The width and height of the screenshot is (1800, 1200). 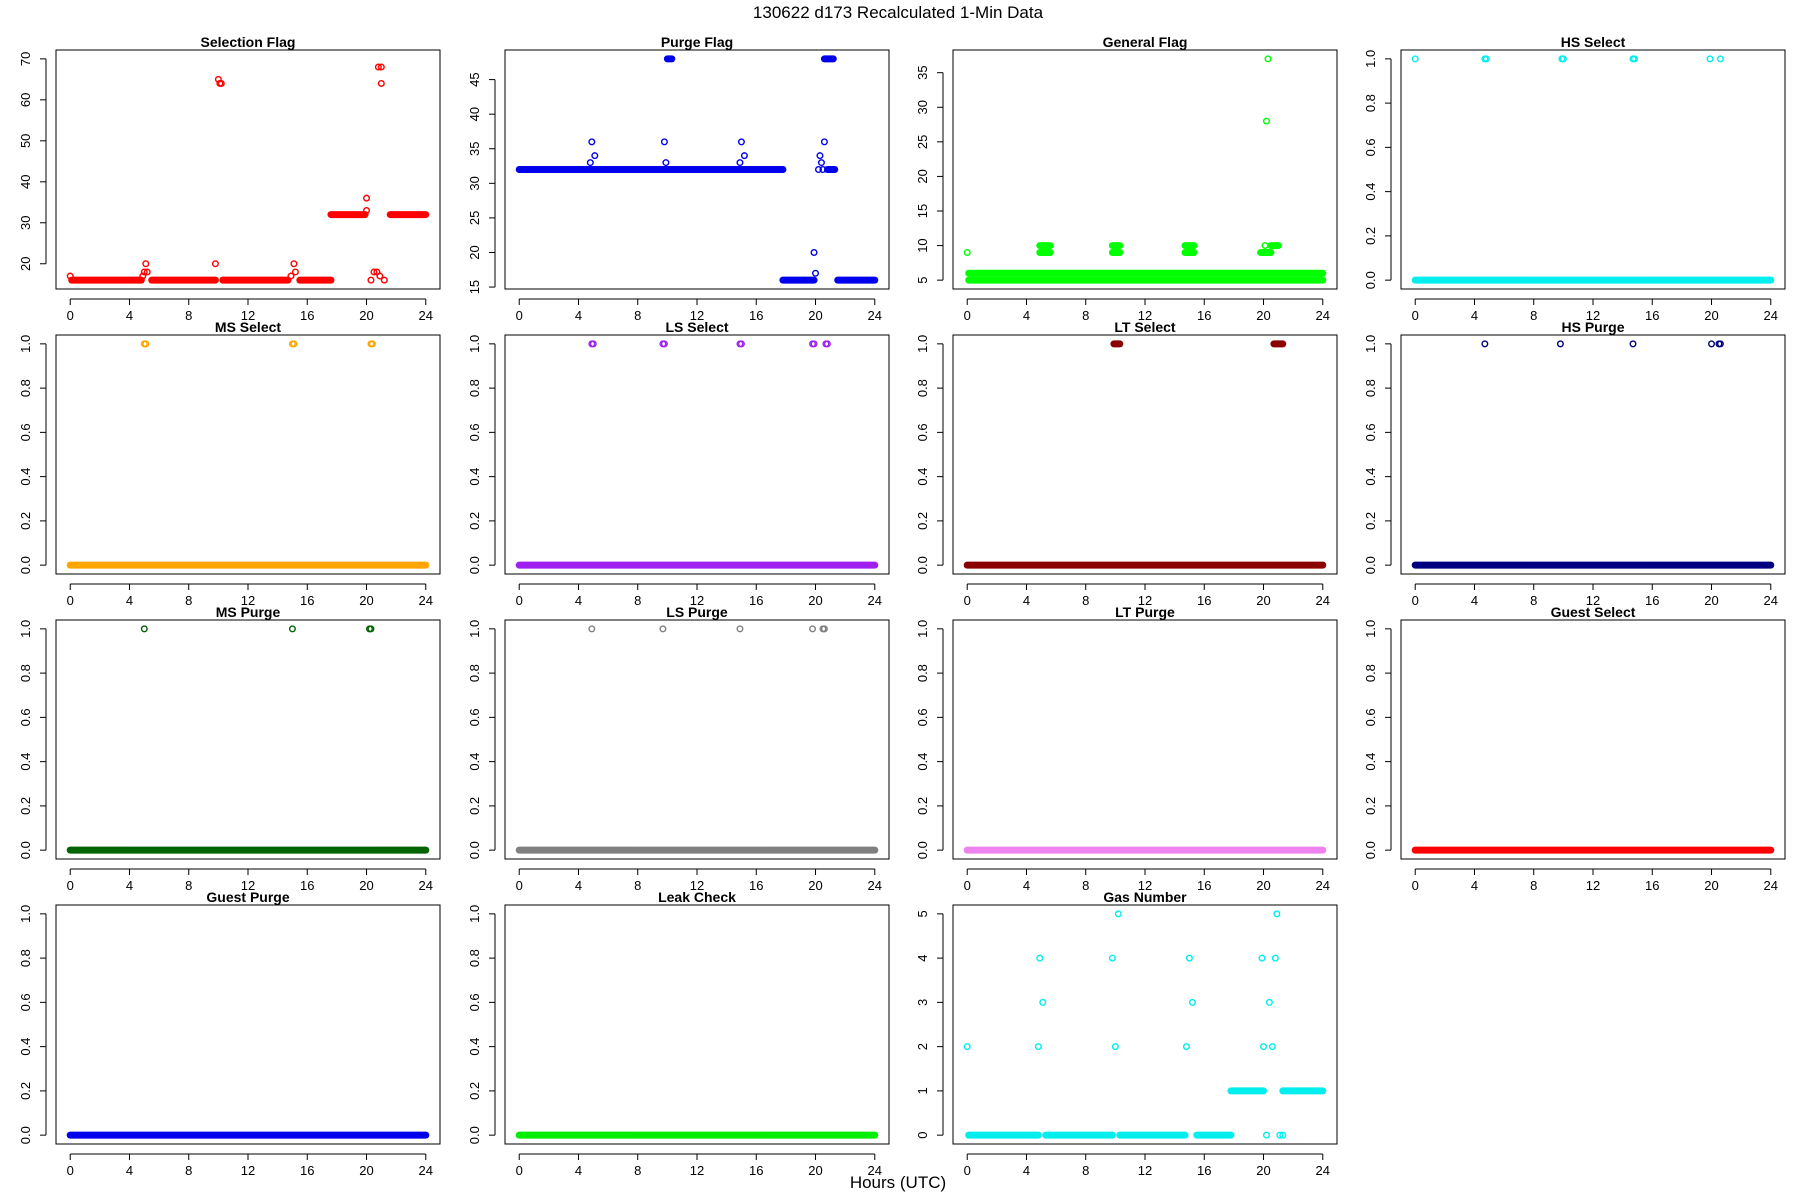 I want to click on panel-selection-flag: Selection Flag 0 4 8 12 16 20 24 20 30 40 50 60 70, so click(x=229, y=178).